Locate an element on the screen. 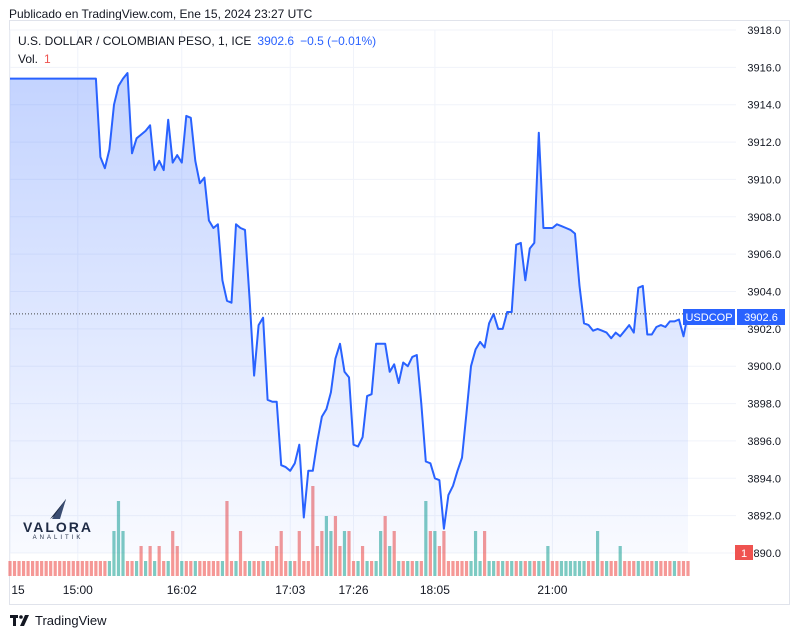 The image size is (800, 639). x-tick-label: 17:26 is located at coordinates (354, 590).